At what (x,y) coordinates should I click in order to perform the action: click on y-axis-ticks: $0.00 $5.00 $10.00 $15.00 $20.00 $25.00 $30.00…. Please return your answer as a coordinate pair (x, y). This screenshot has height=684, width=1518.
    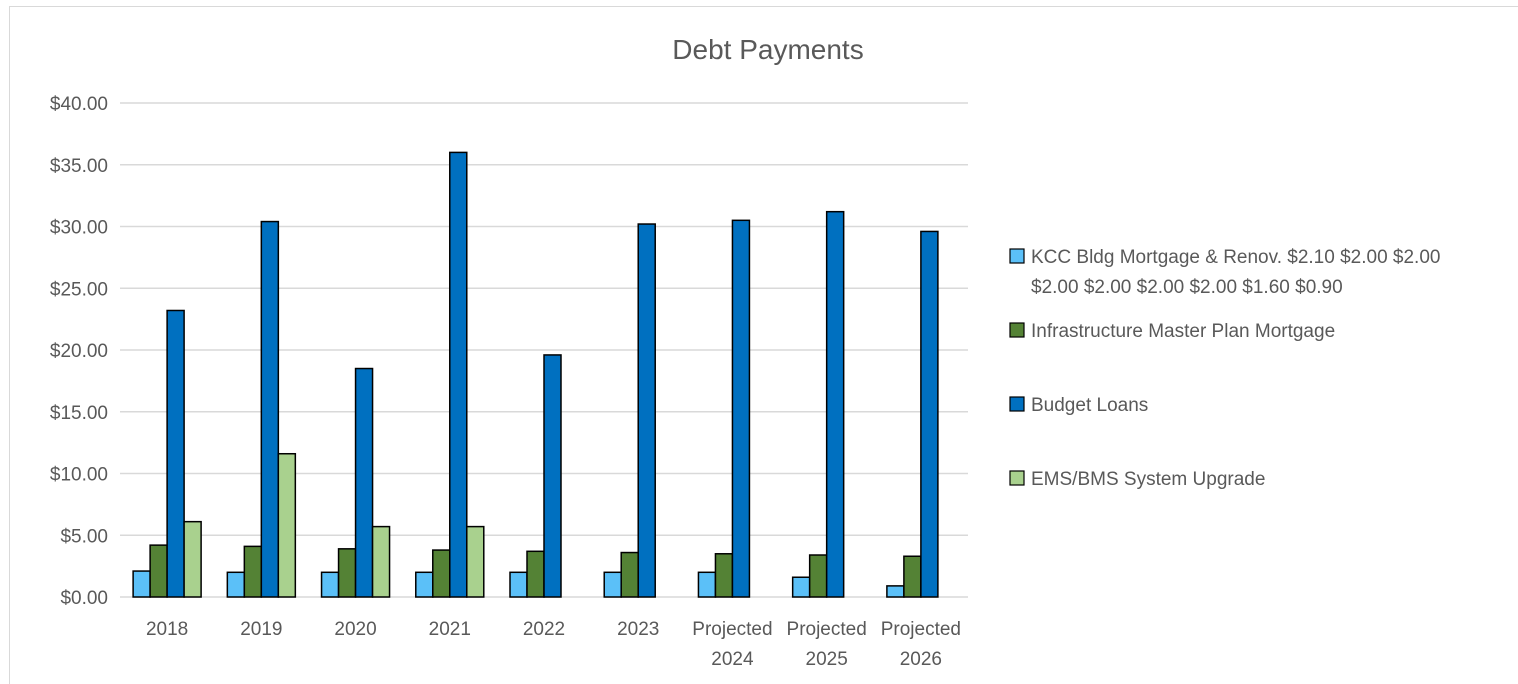
    Looking at the image, I should click on (79, 351).